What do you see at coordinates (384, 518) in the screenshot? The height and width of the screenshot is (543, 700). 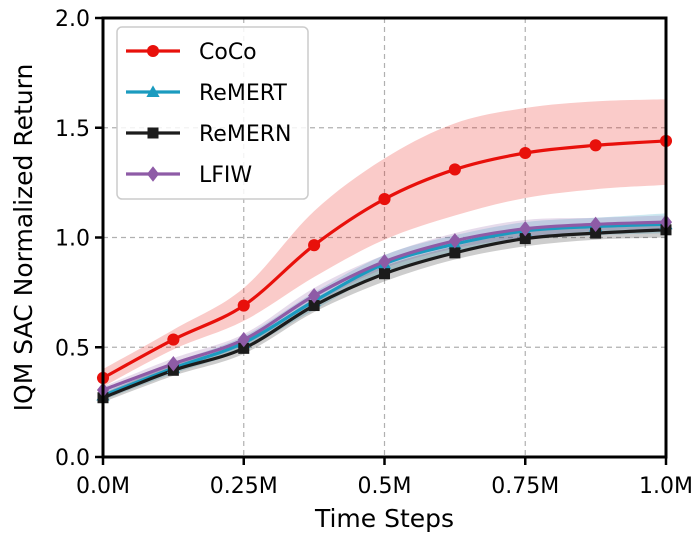 I see `x-axis-label: Time Steps` at bounding box center [384, 518].